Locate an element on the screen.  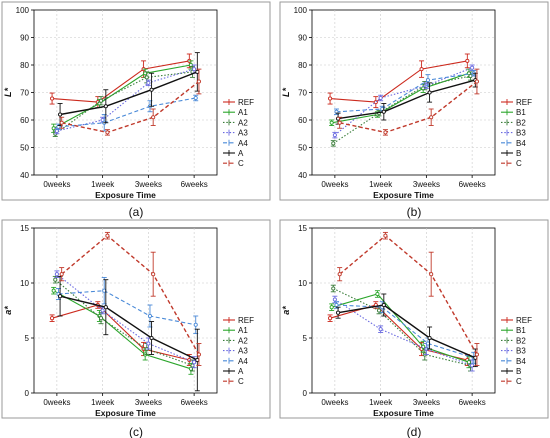
legend-label: C is located at coordinates (519, 381).